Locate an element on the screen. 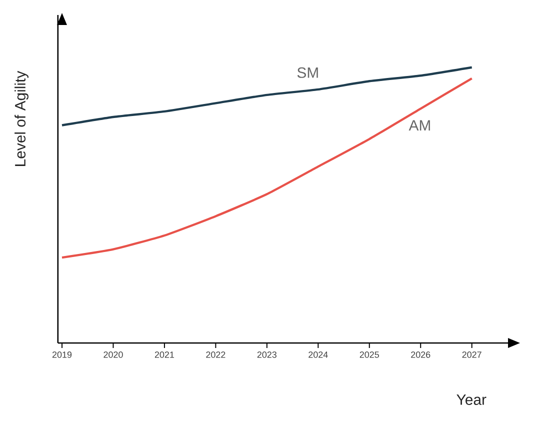 The image size is (539, 421). x-tick-label: 2021 is located at coordinates (164, 354).